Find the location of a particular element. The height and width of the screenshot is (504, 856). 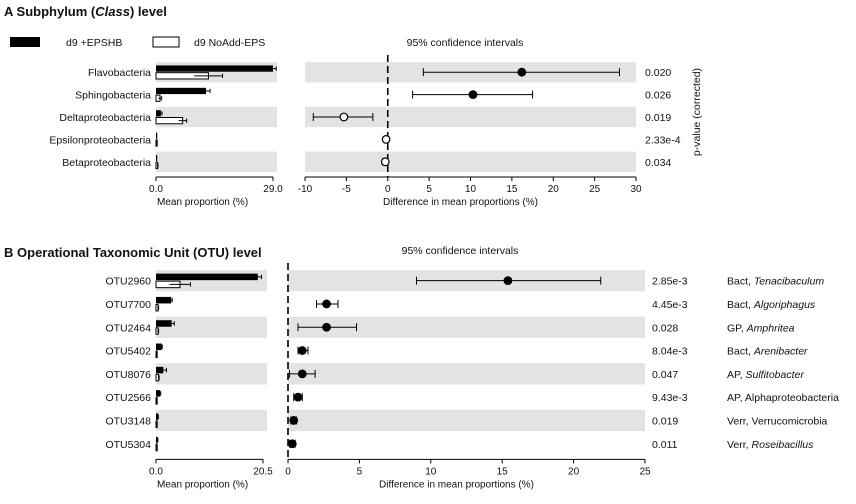

taxon-label: Bact, Tenacibaculum is located at coordinates (775, 282).